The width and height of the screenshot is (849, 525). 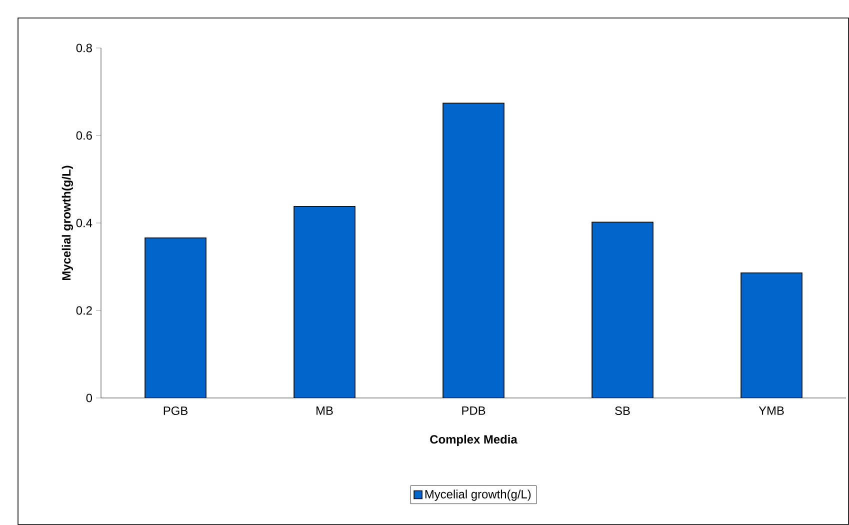 I want to click on x-tick-label: MB, so click(x=324, y=410).